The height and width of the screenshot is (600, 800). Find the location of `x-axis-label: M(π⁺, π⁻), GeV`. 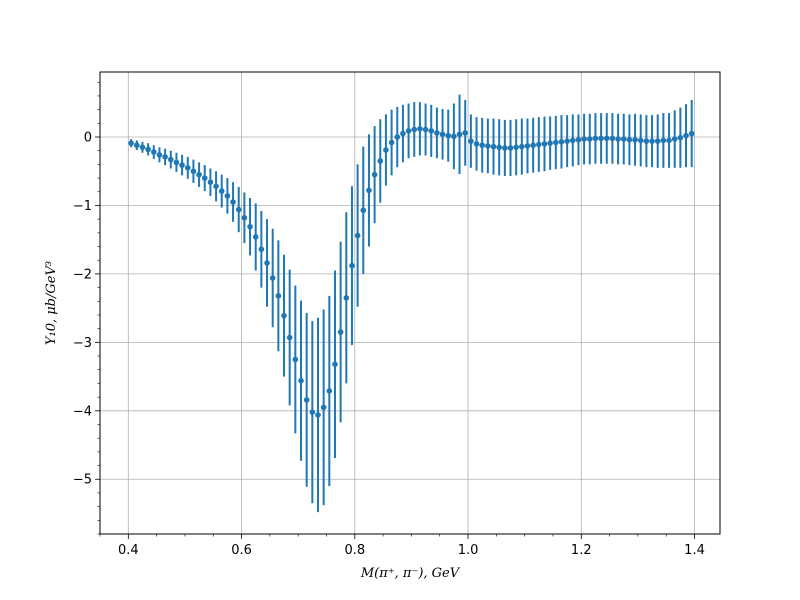

x-axis-label: M(π⁺, π⁻), GeV is located at coordinates (410, 573).